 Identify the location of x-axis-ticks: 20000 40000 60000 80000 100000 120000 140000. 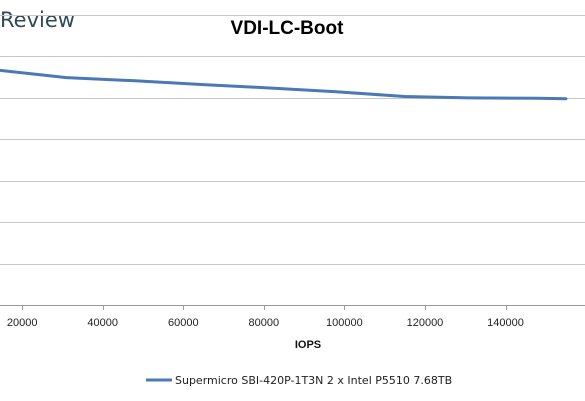
(265, 317).